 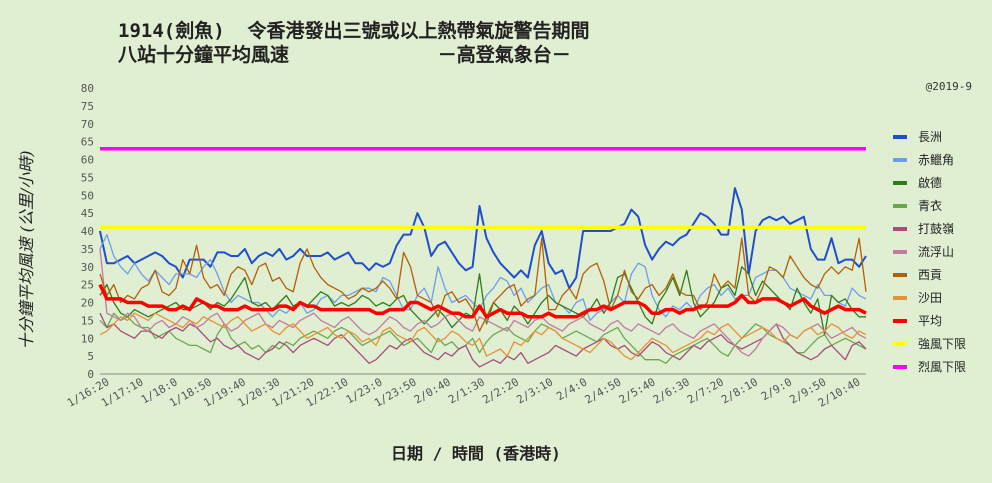 I want to click on legend-item: 啟德, so click(x=929, y=182).